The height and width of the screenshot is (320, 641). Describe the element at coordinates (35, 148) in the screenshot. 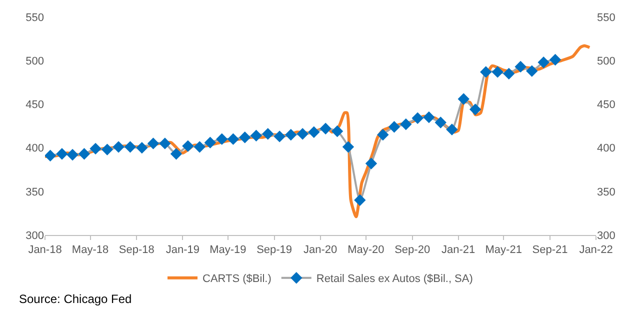

I see `y-tick-label: 400` at that location.